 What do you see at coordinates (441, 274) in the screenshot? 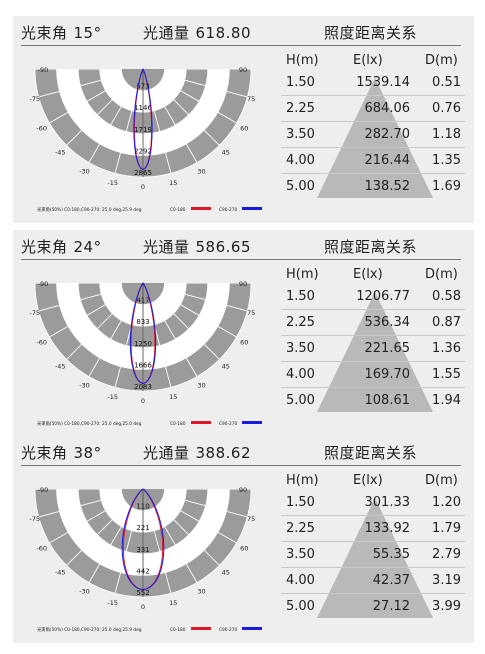
I see `column-header-diameter: D(m)` at bounding box center [441, 274].